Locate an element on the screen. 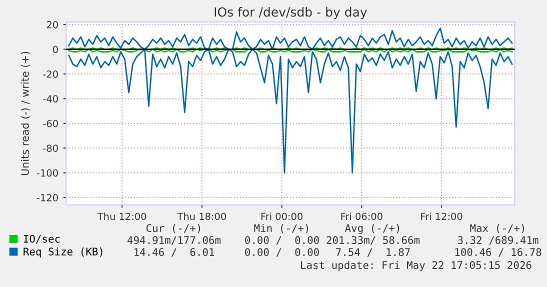 This screenshot has width=547, height=287. y-tick-label: -20 is located at coordinates (50, 74).